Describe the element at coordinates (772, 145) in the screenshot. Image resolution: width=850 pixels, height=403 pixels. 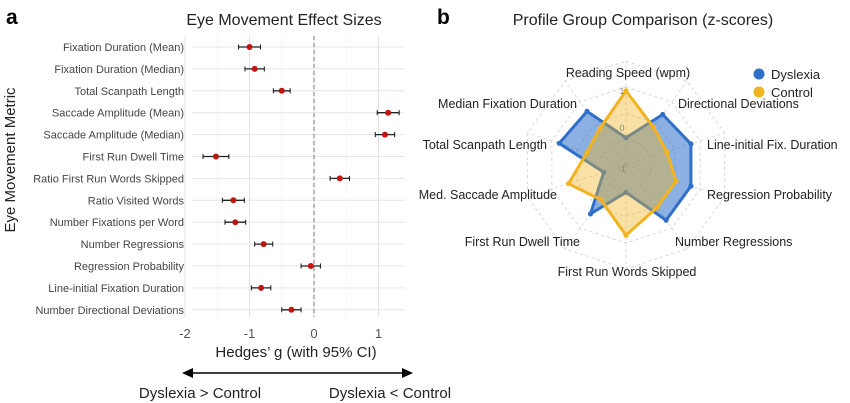
I see `radar-axis-label: Line-initial Fix. Duration` at that location.